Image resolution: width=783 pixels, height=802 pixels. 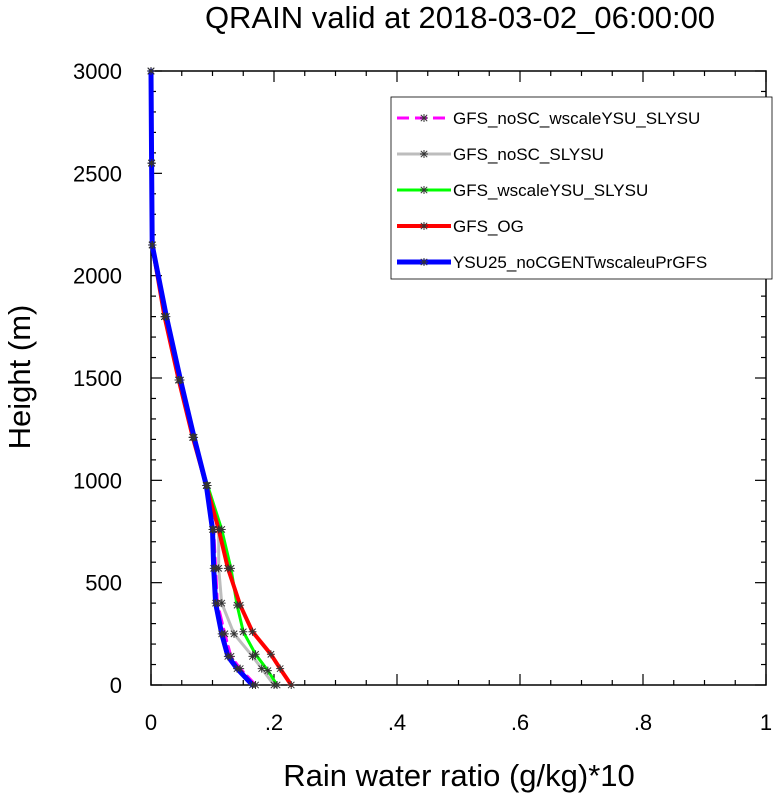 I want to click on x-tick-label: 1, so click(x=766, y=722).